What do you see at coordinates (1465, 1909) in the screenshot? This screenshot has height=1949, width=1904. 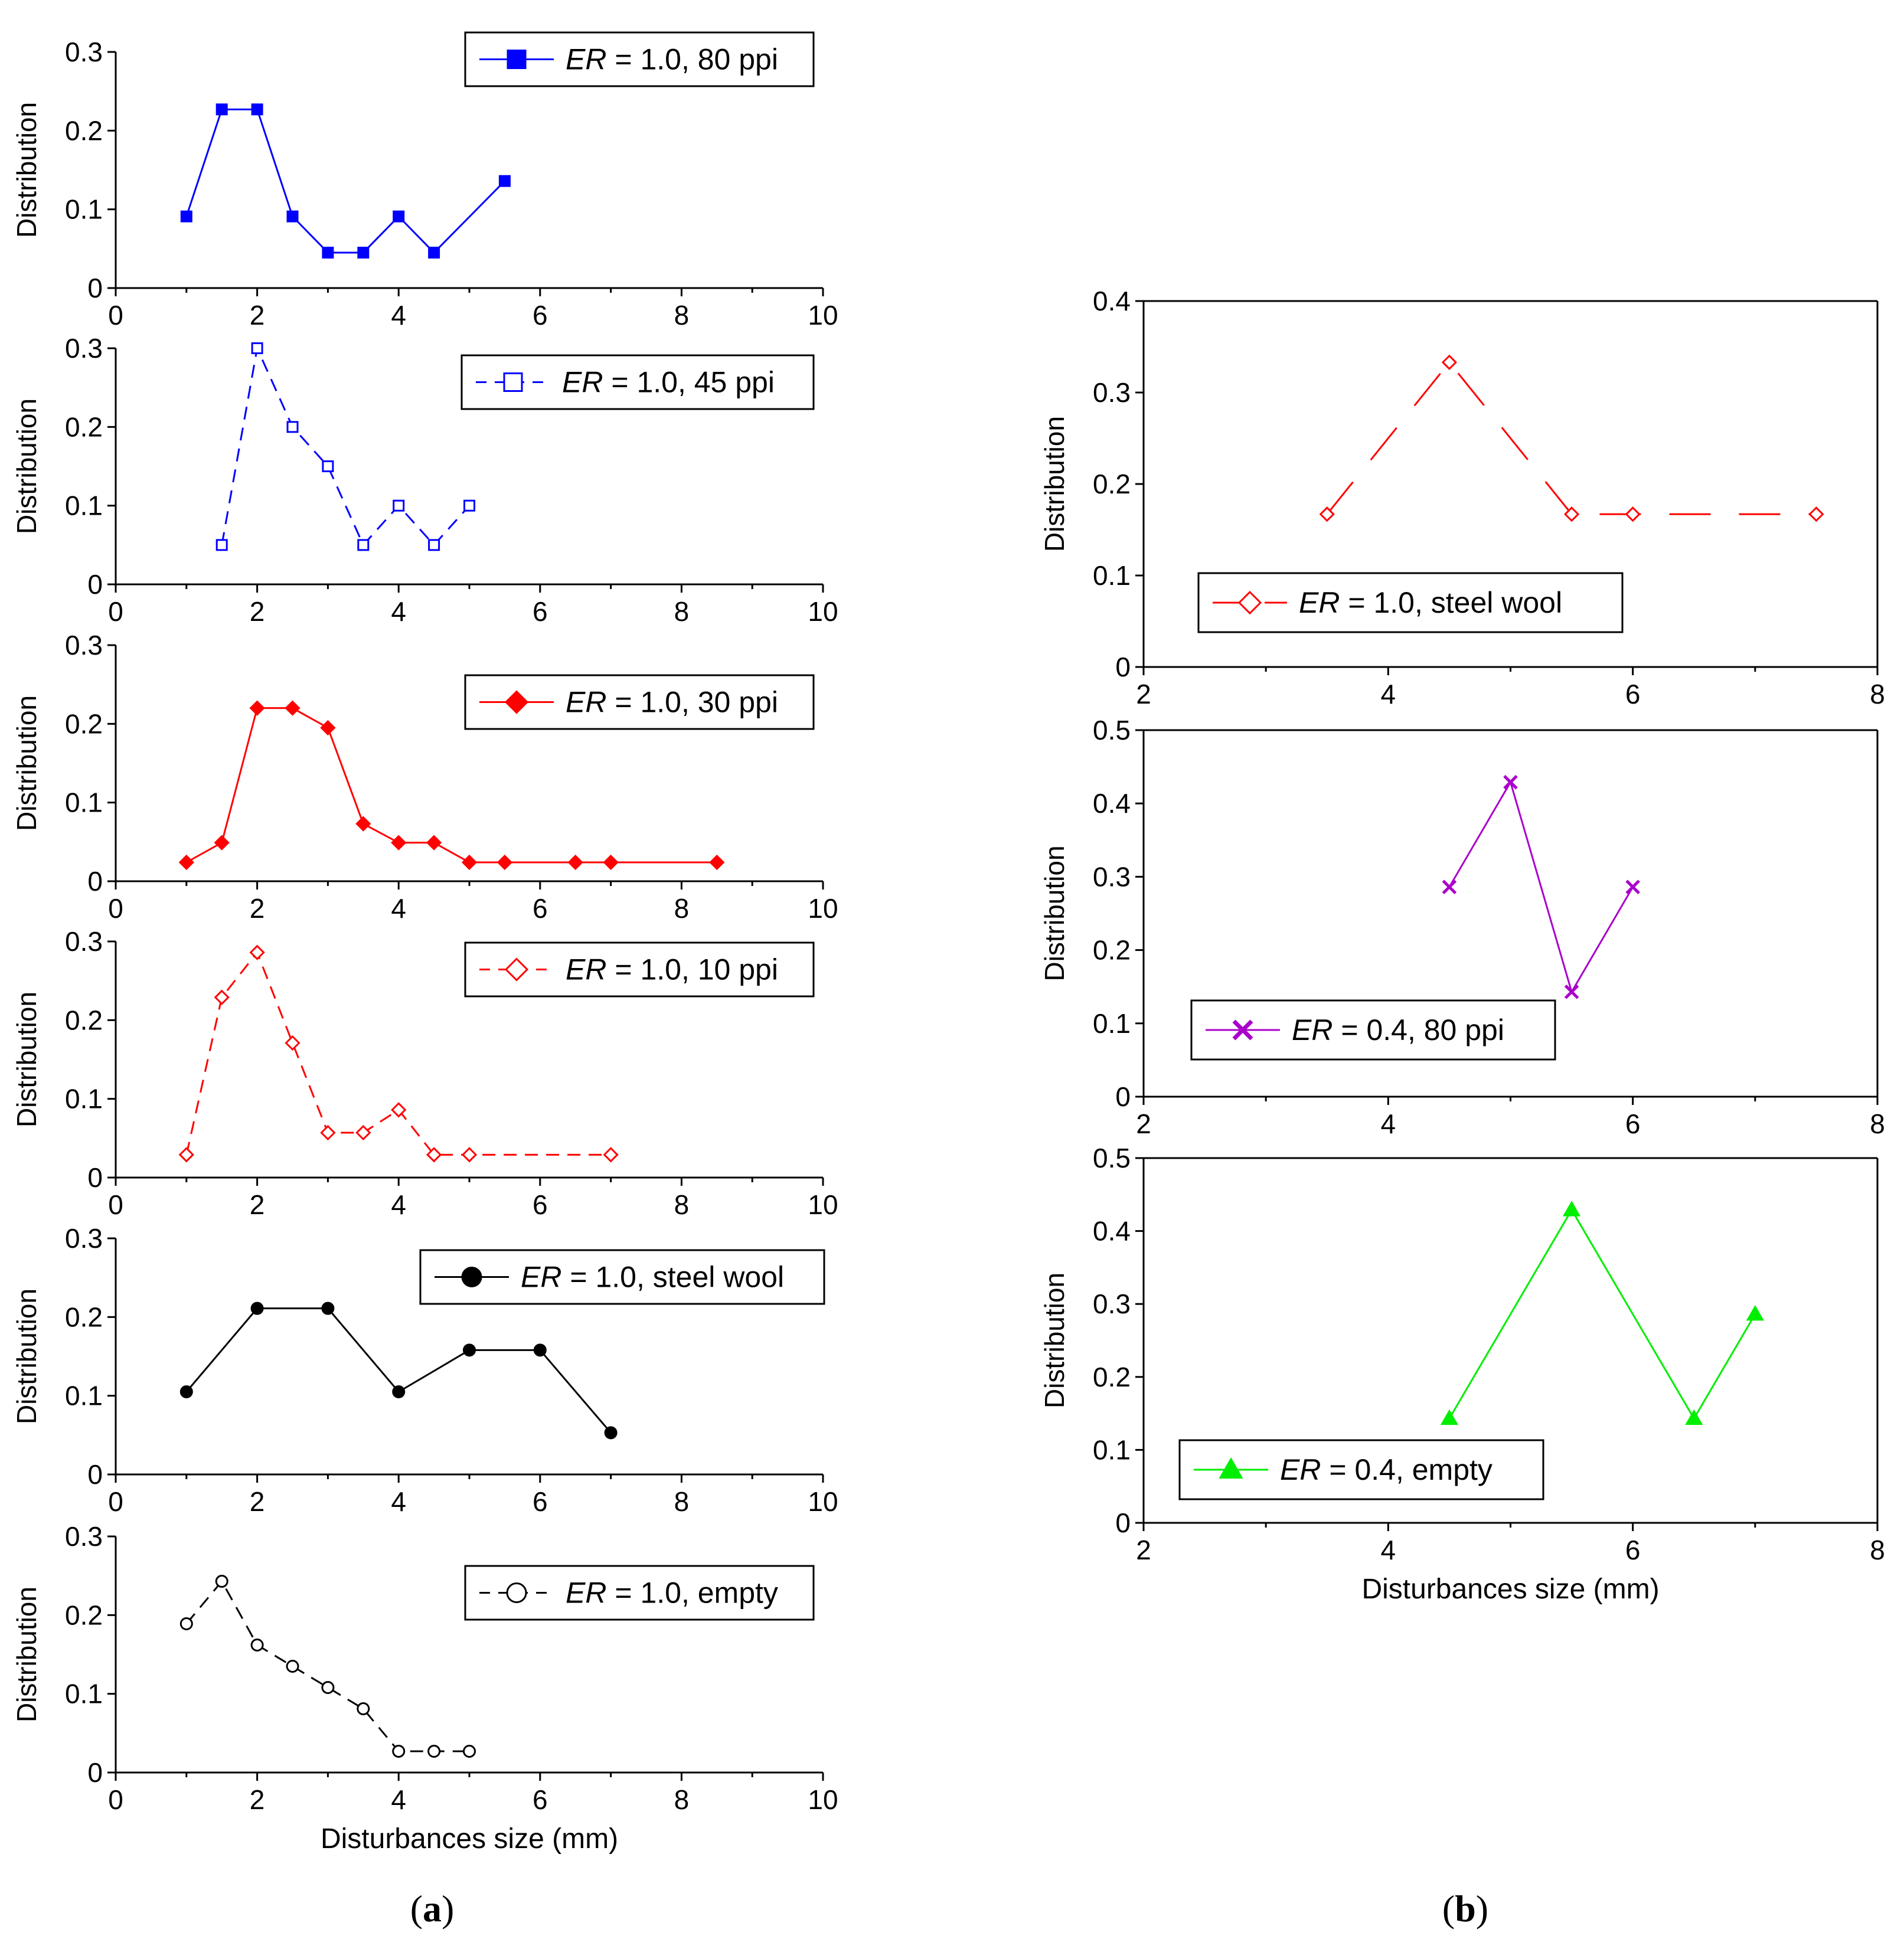 I see `caption-b-letter: b` at bounding box center [1465, 1909].